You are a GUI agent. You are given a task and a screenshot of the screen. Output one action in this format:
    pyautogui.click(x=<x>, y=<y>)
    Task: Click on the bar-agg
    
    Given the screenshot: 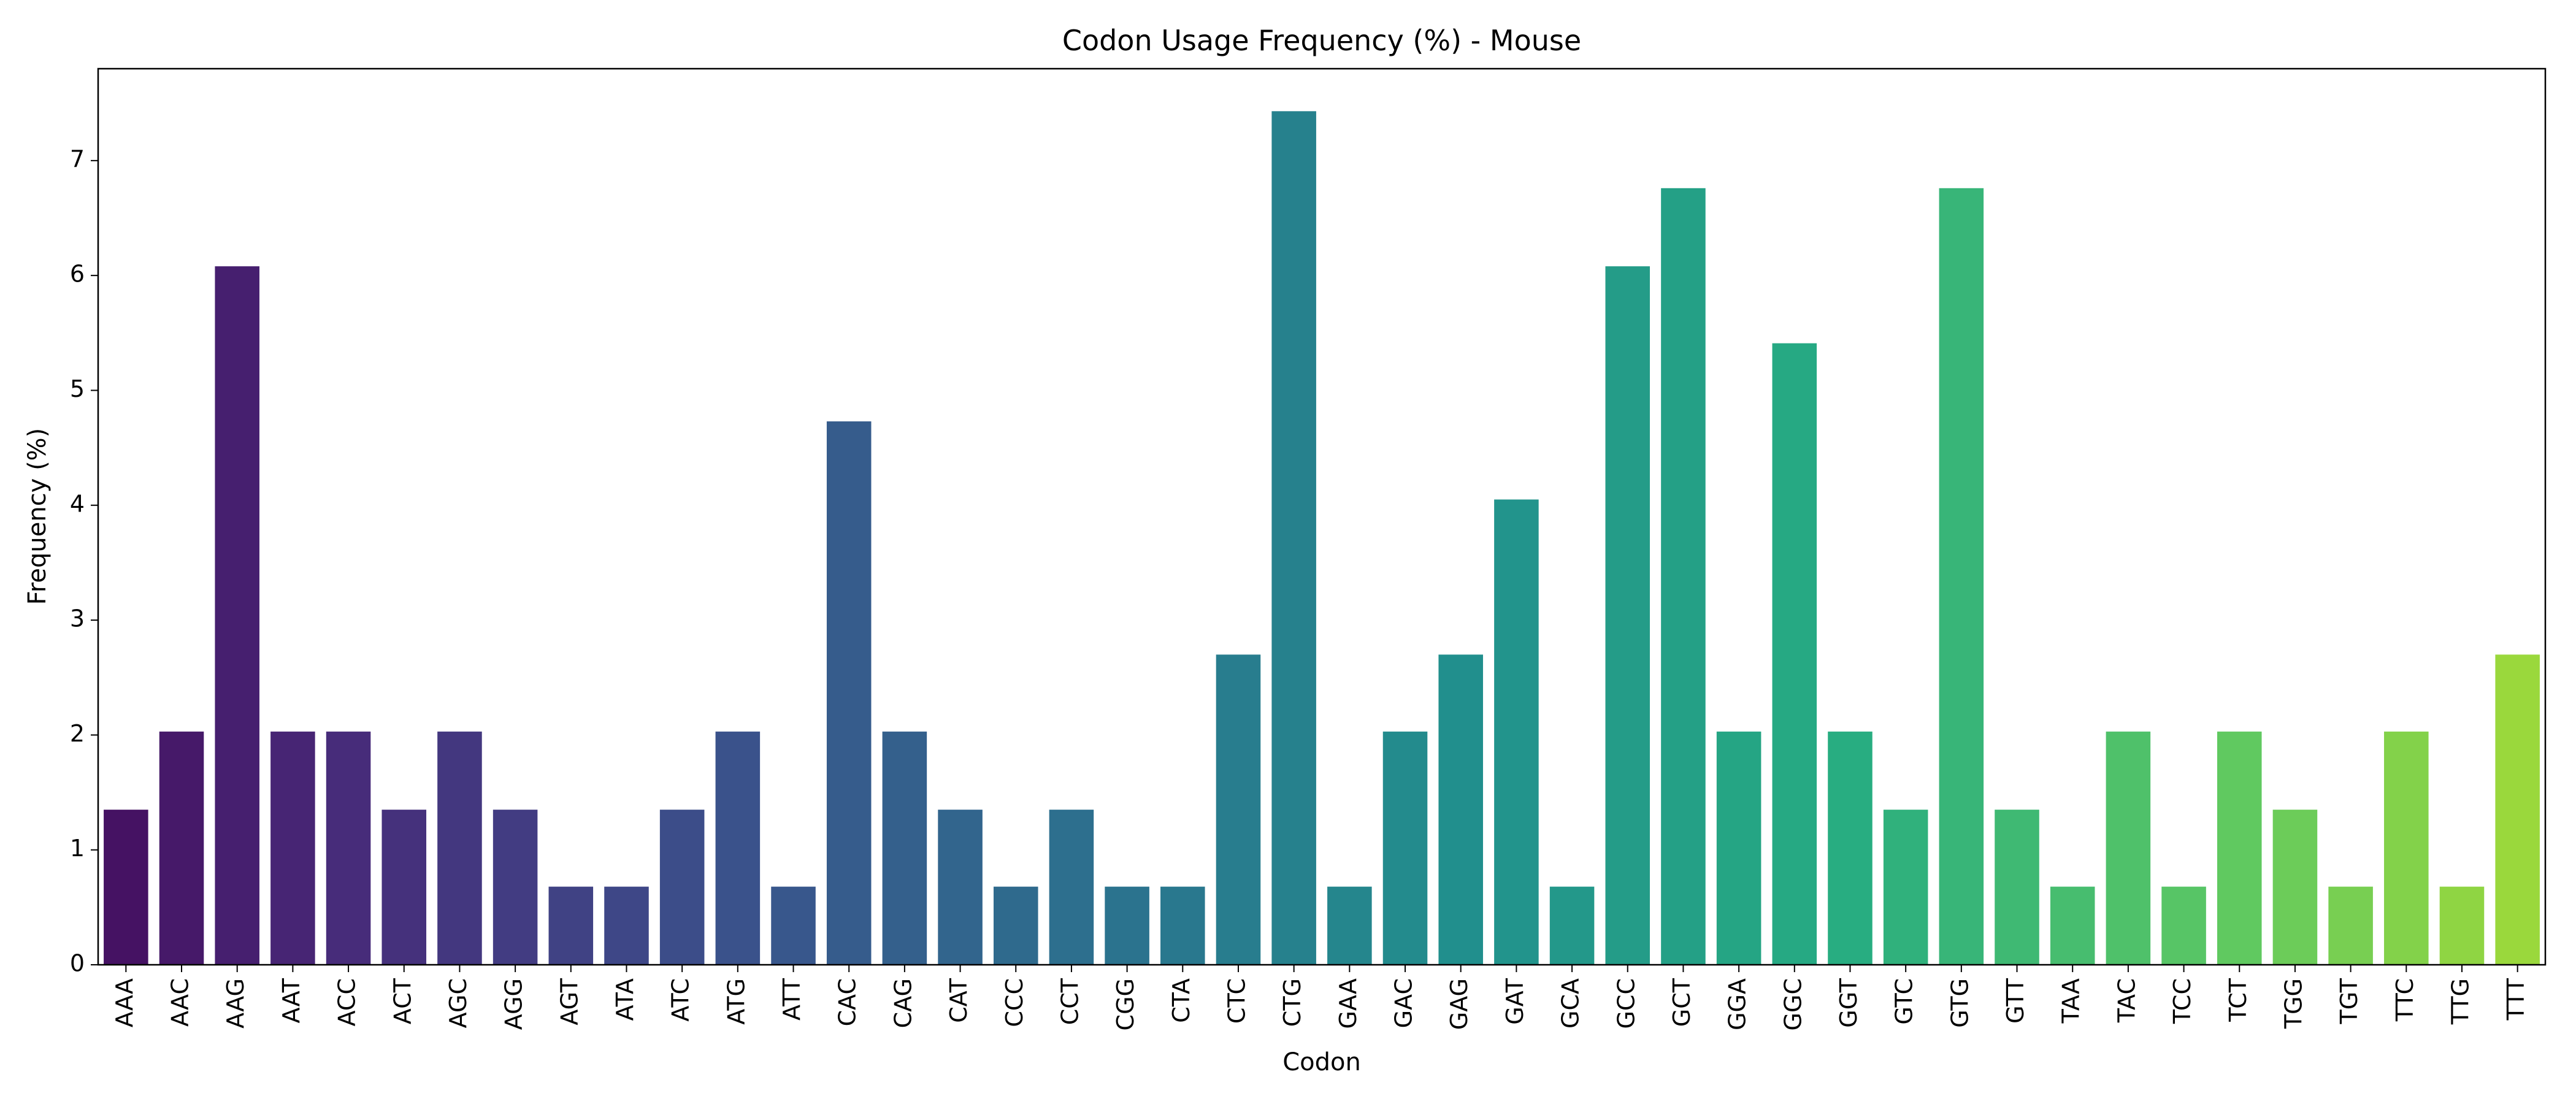 What is the action you would take?
    pyautogui.click(x=515, y=887)
    